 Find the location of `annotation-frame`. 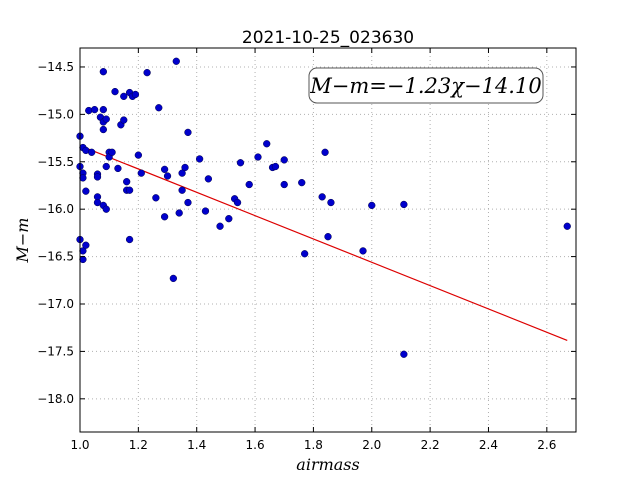

annotation-frame is located at coordinates (426, 85).